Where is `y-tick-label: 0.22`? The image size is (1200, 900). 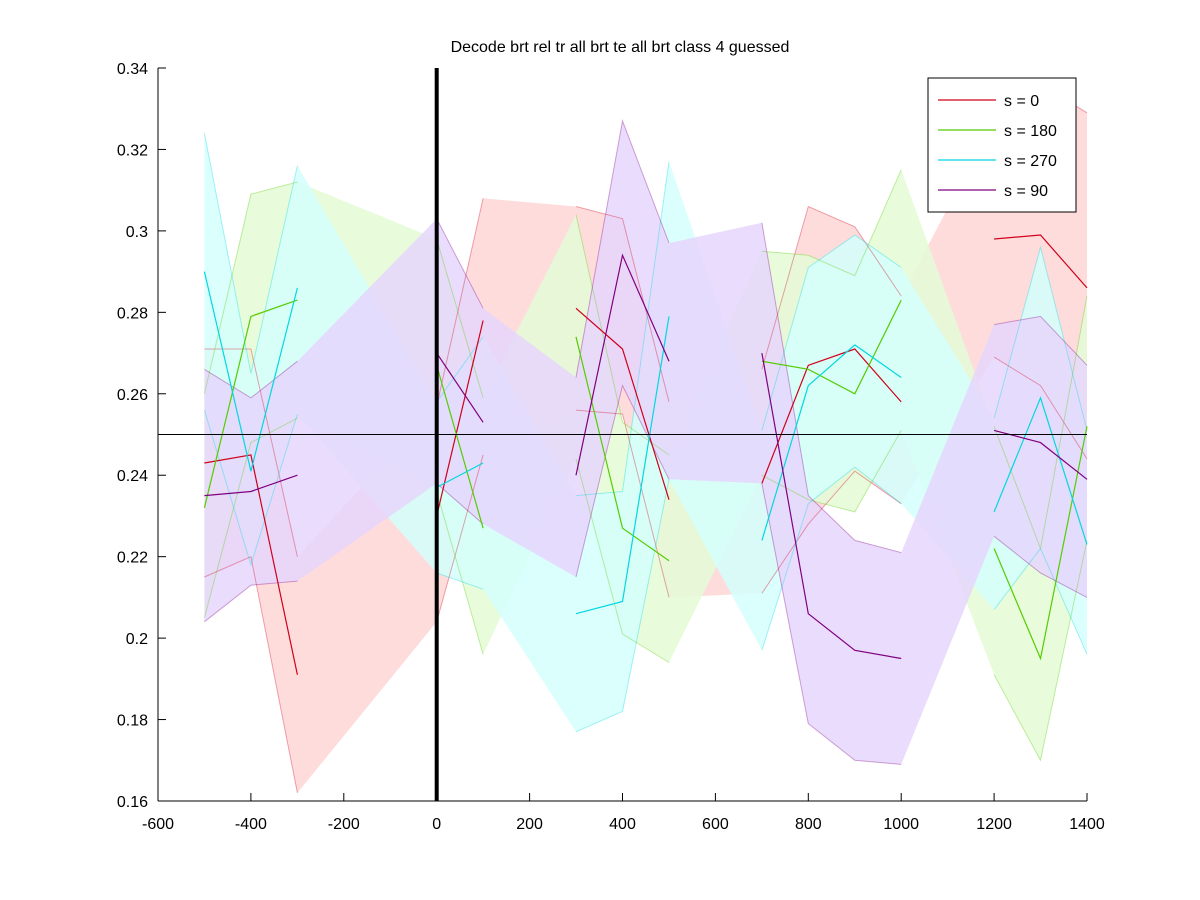
y-tick-label: 0.22 is located at coordinates (132, 558).